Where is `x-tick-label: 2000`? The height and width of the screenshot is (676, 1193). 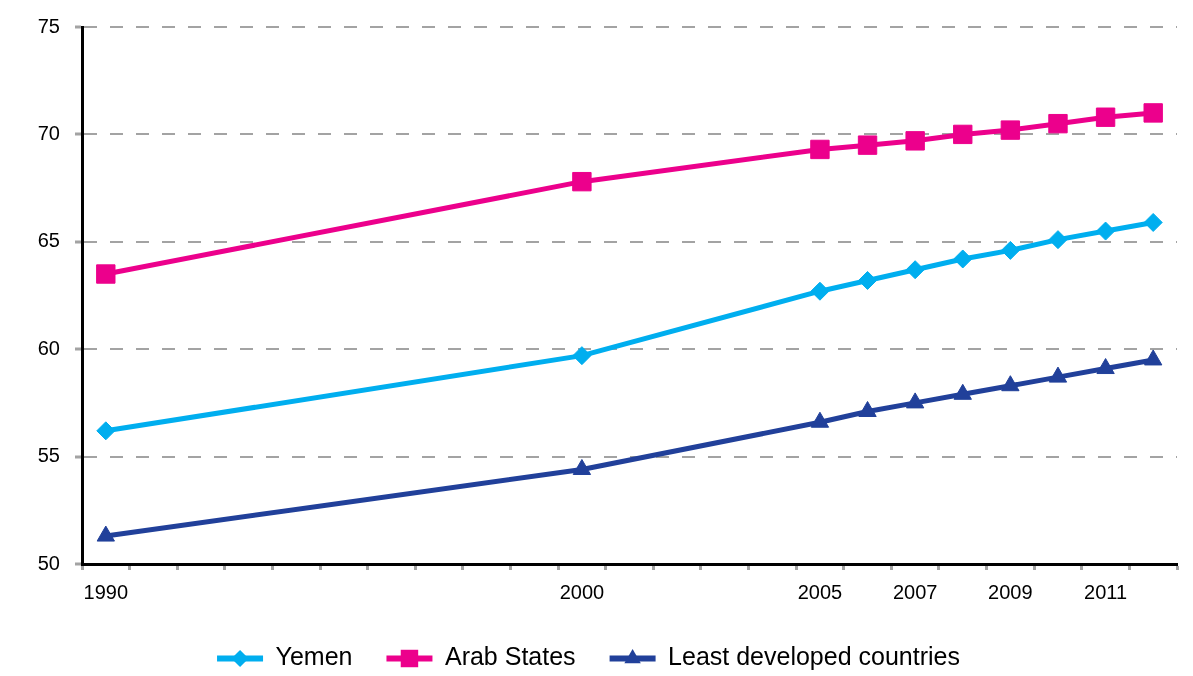 x-tick-label: 2000 is located at coordinates (582, 591).